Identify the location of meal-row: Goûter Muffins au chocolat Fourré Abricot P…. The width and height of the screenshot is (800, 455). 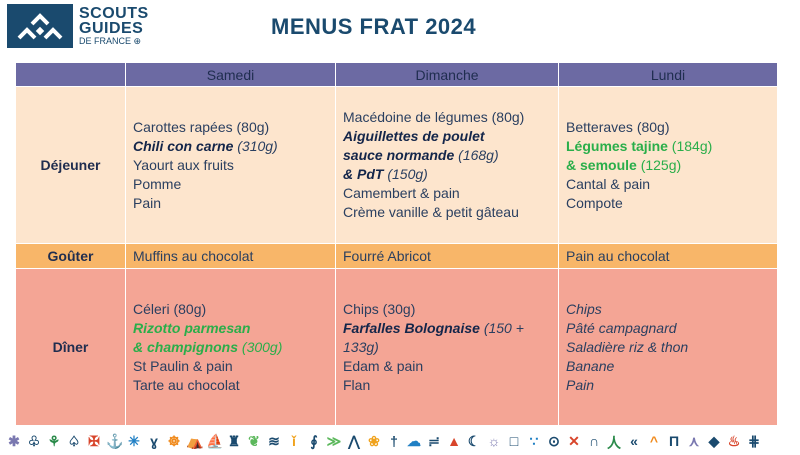
(396, 256).